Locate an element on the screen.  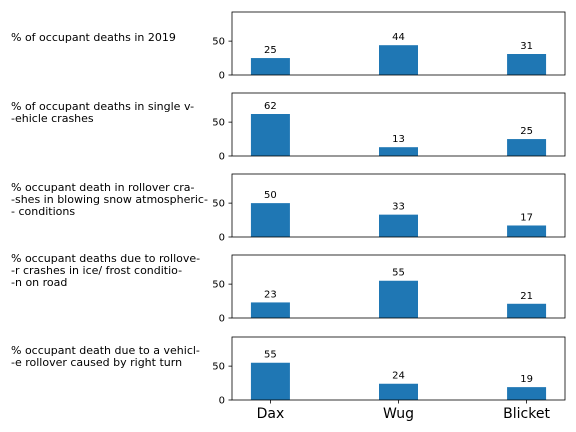
bar-value-label: 17 is located at coordinates (526, 217).